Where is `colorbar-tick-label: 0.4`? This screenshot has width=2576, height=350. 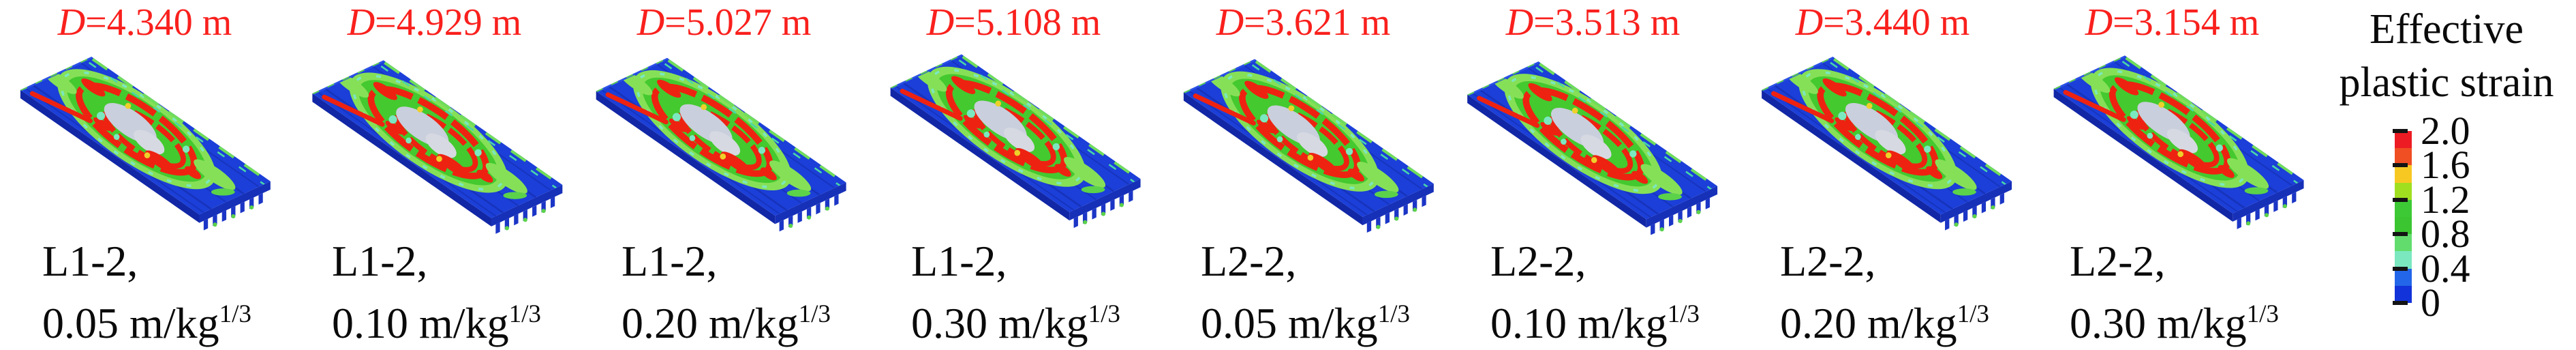
colorbar-tick-label: 0.4 is located at coordinates (2445, 268).